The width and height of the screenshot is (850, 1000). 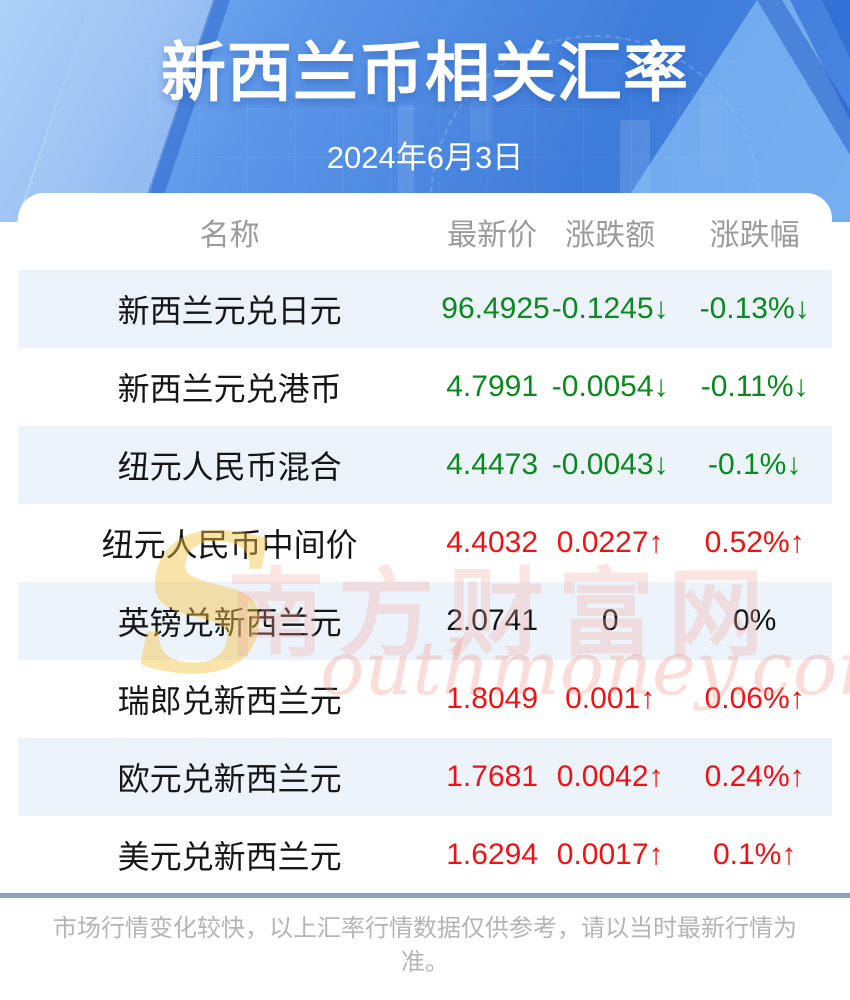 I want to click on page-title: 新西兰币相关汇率, so click(x=424, y=72).